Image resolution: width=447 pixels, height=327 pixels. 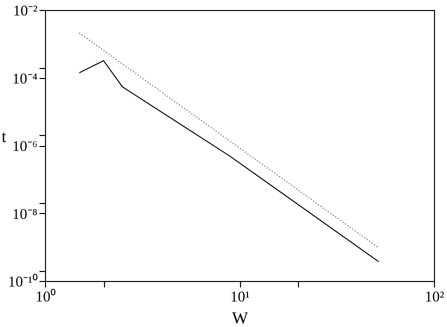 What do you see at coordinates (25, 214) in the screenshot?
I see `y-tick-label: 10⁻⁸` at bounding box center [25, 214].